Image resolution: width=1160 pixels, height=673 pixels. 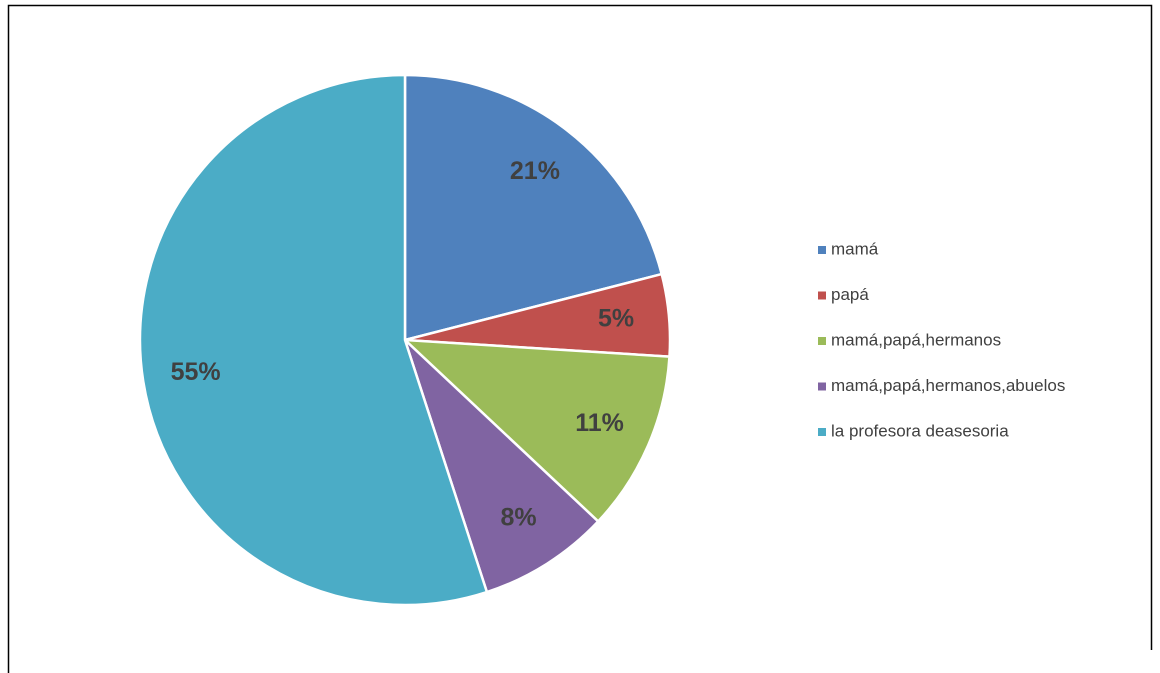 I want to click on legend-label: mamá,papá,hermanos, so click(x=916, y=339).